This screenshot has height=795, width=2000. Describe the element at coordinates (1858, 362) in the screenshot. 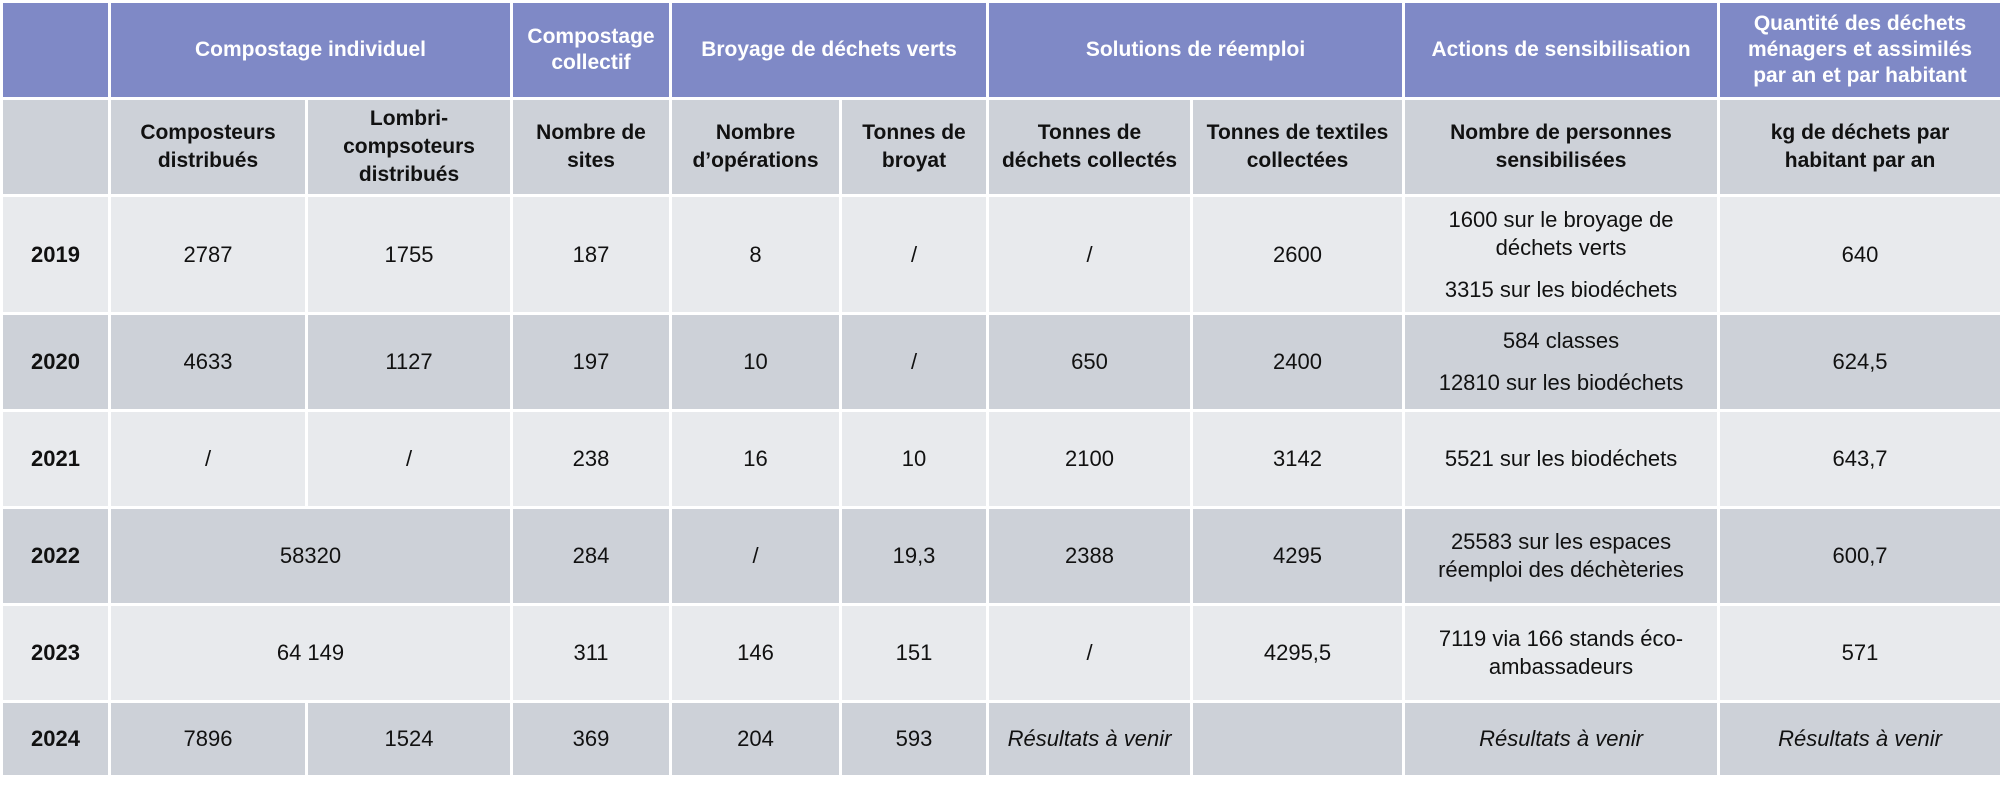

I see `kg-cell: 624,5` at that location.